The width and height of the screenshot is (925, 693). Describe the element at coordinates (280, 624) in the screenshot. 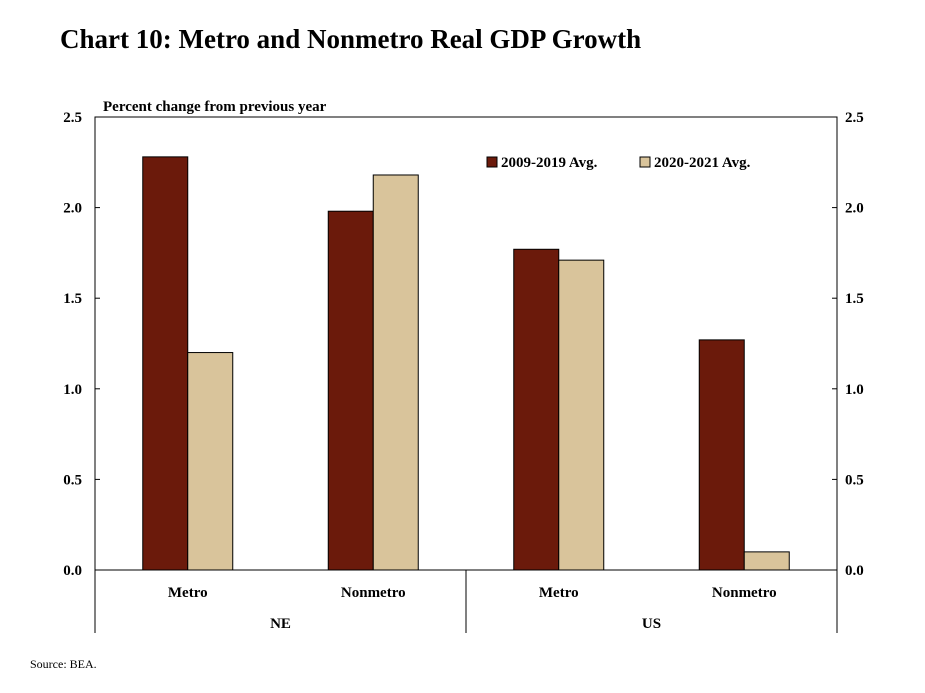

I see `x-group-label: NE` at that location.